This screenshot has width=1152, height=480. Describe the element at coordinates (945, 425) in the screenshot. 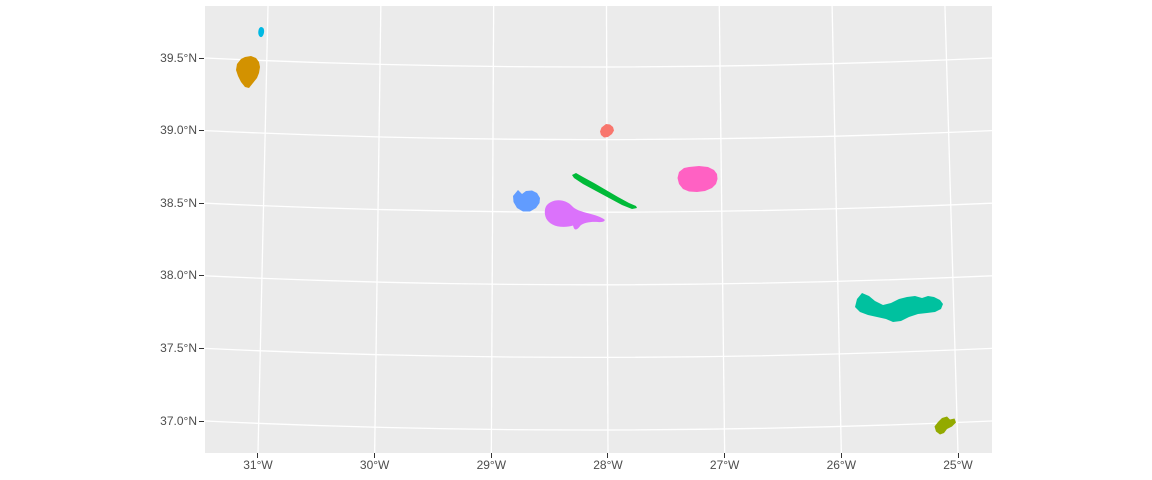

I see `island-santa-maria` at that location.